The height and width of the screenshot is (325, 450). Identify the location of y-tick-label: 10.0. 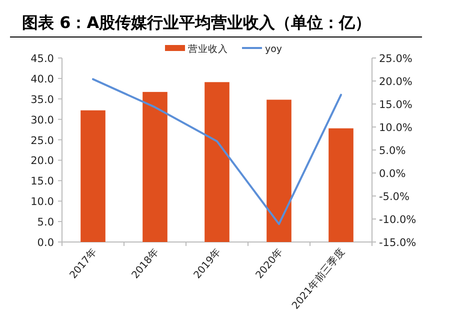
(42, 202).